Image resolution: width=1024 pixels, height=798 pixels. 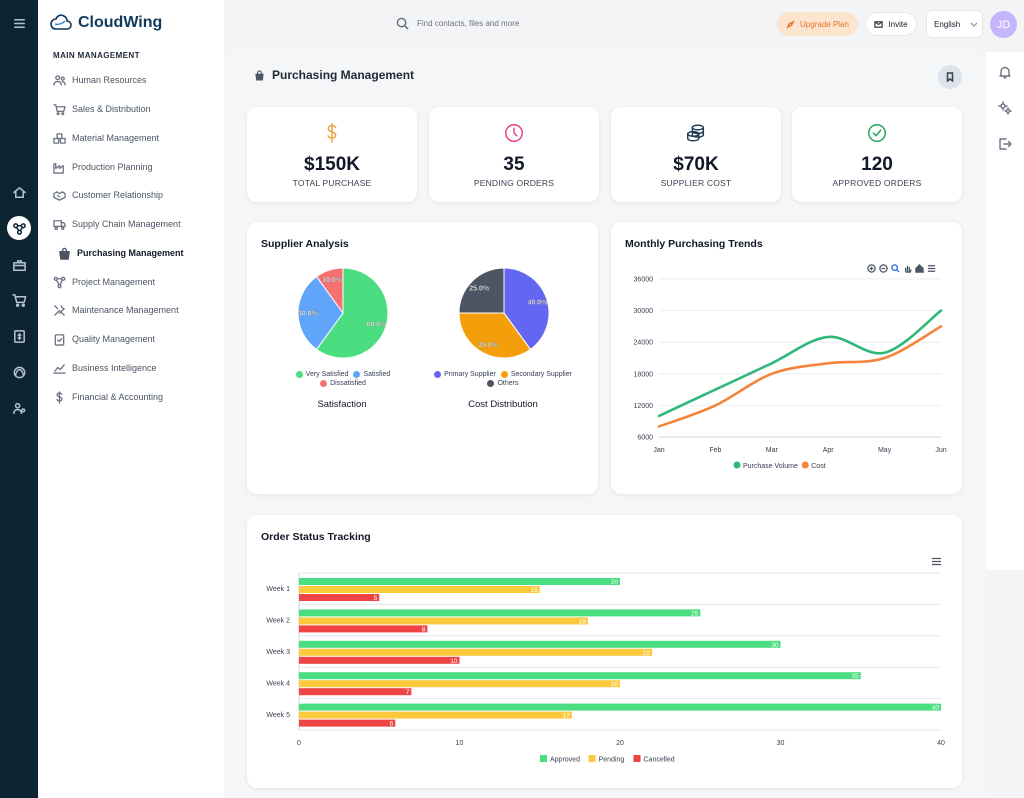 I want to click on legend-item: Very Satisfied, so click(x=321, y=374).